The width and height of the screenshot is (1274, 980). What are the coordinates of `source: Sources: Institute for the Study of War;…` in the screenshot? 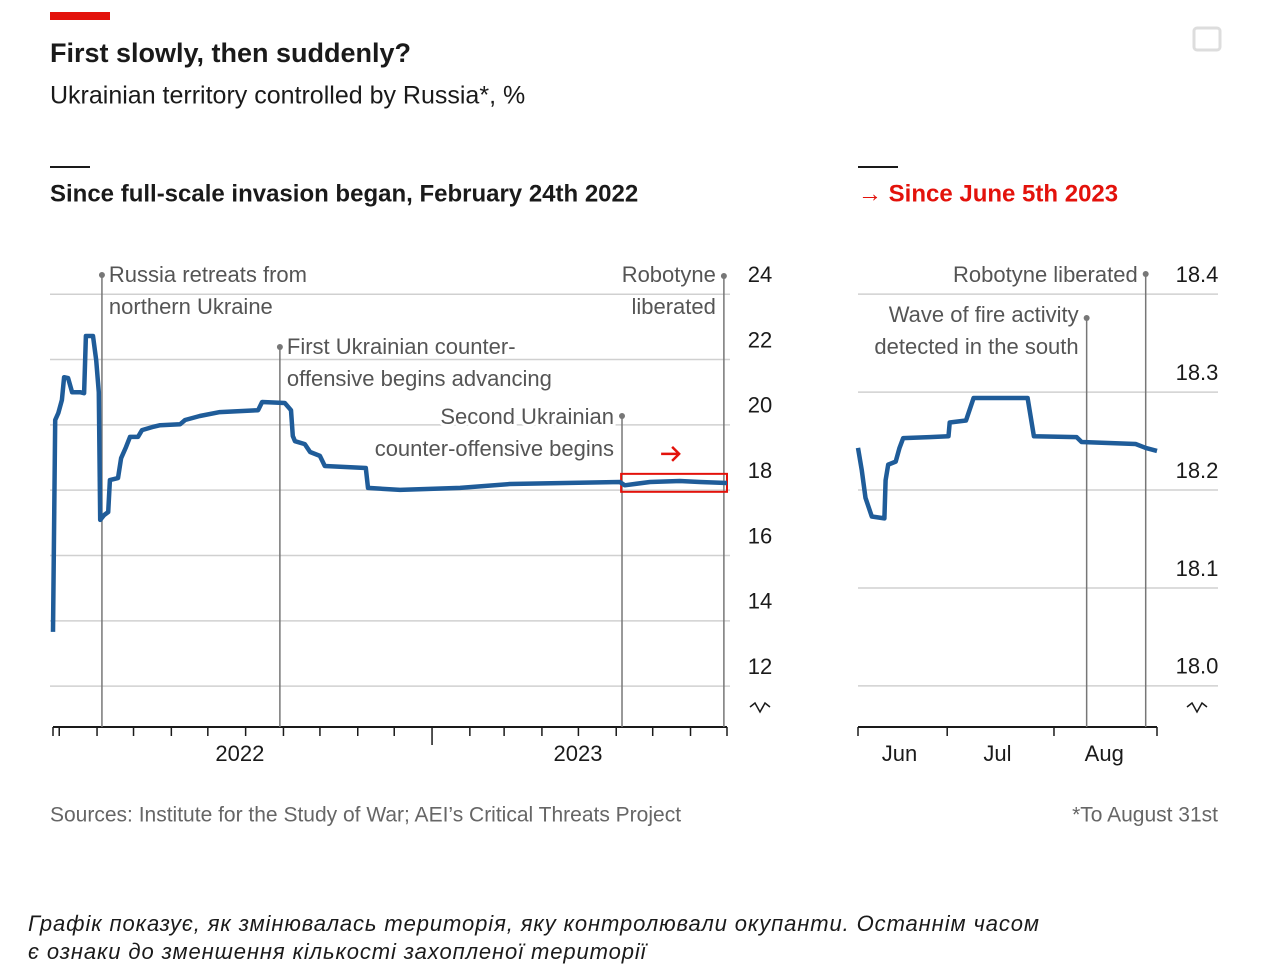 It's located at (365, 815).